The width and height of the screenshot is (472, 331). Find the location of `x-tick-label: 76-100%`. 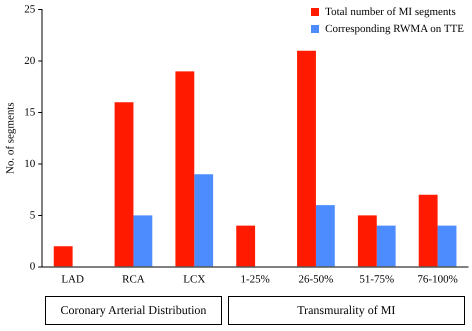

x-tick-label: 76-100% is located at coordinates (437, 279).